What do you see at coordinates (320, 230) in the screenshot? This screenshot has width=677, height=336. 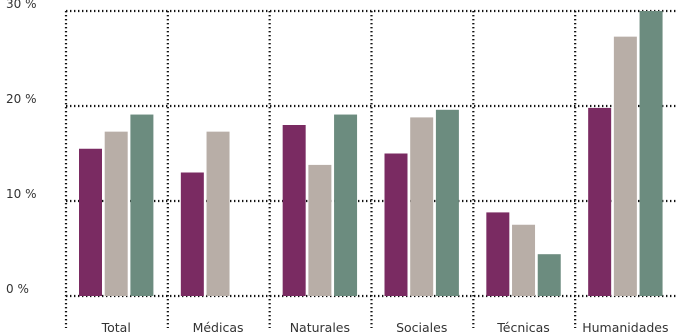 I see `bar-series-2-naturales` at bounding box center [320, 230].